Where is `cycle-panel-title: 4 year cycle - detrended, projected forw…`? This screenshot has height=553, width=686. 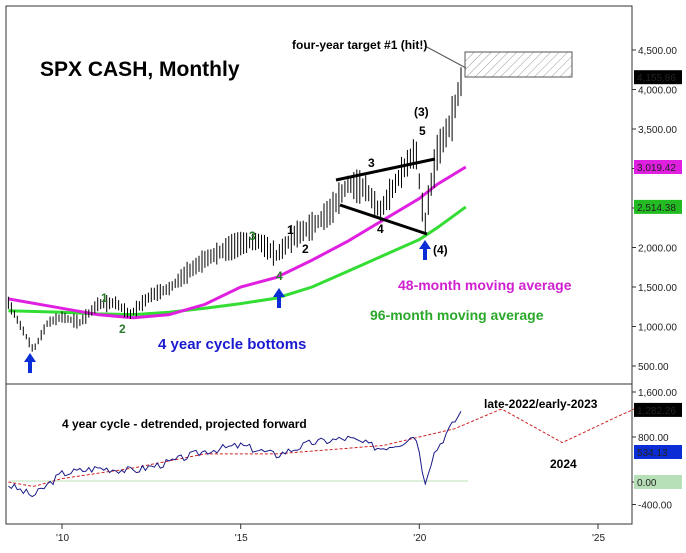 cycle-panel-title: 4 year cycle - detrended, projected forw… is located at coordinates (184, 424).